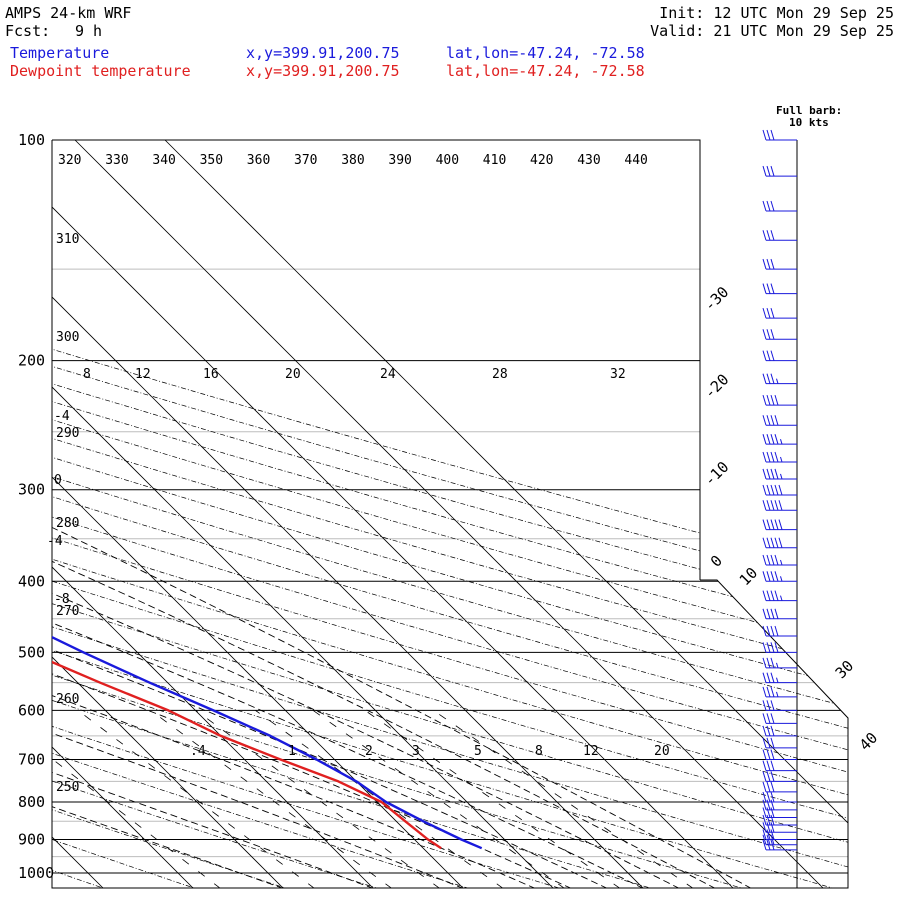 This screenshot has width=900, height=900. Describe the element at coordinates (31, 581) in the screenshot. I see `pressure-tick-label: 400` at that location.